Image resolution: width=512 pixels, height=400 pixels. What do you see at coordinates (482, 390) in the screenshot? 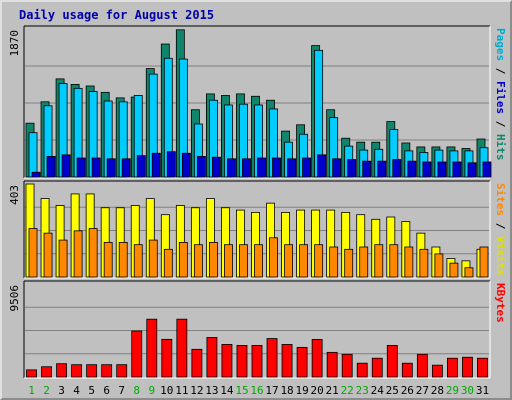
I see `day-label: 31` at bounding box center [482, 390].